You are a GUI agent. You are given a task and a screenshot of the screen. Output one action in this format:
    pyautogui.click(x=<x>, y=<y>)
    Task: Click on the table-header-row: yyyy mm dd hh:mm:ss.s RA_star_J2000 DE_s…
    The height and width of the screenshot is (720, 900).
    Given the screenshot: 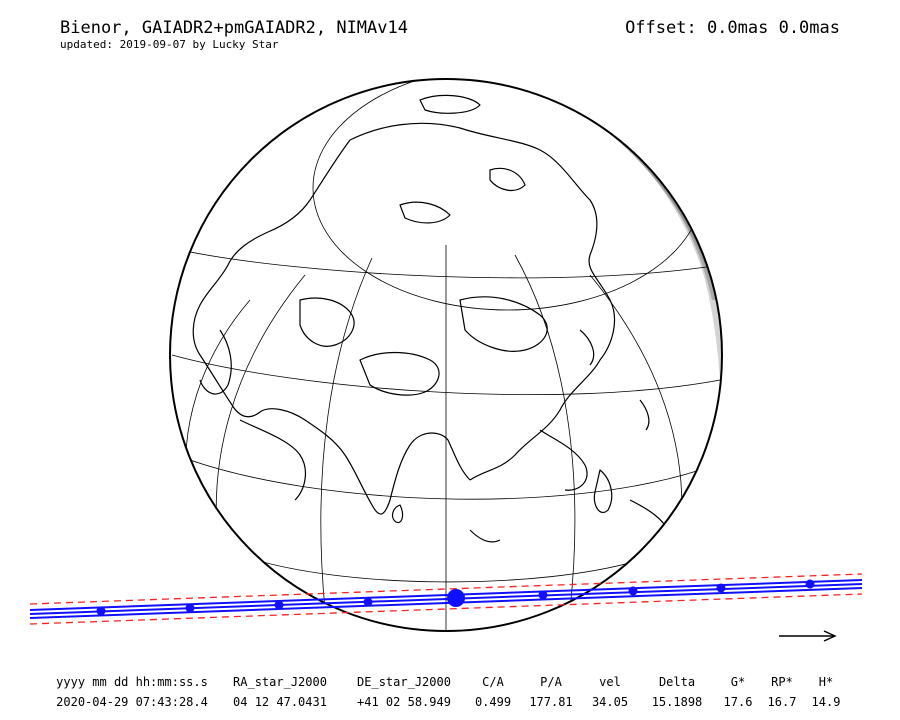 What is the action you would take?
    pyautogui.click(x=447, y=682)
    